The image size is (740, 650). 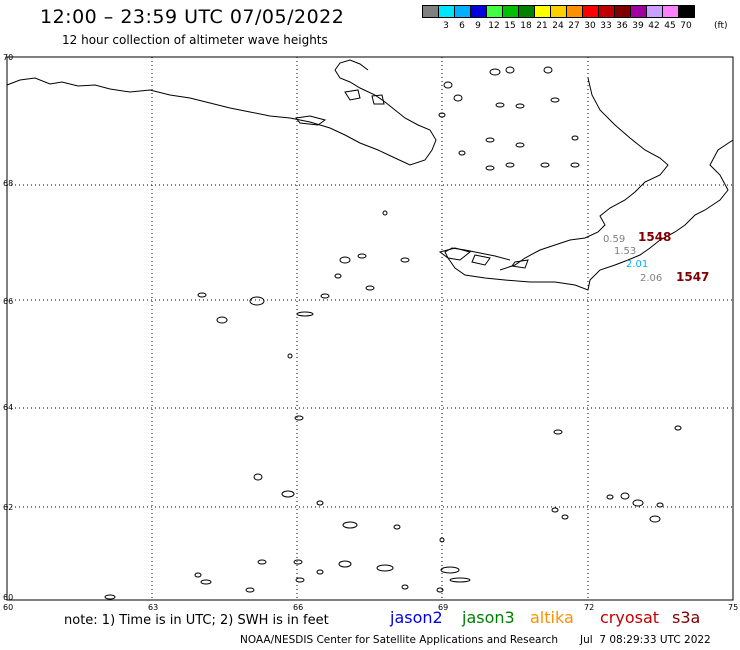 I want to click on scale-label: 36, so click(x=622, y=26).